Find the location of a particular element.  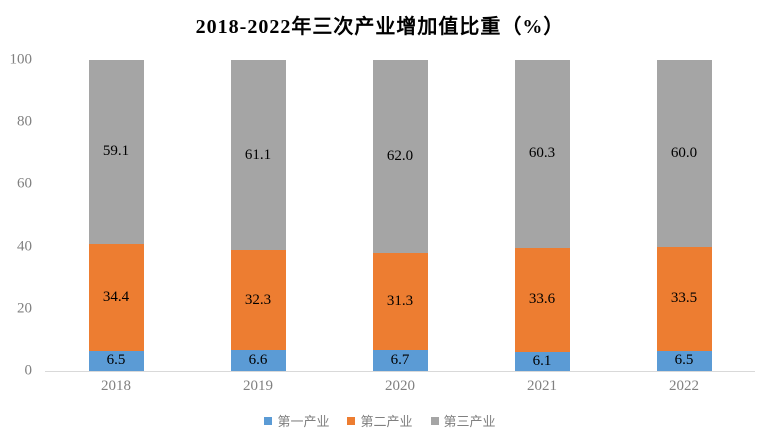

stacked-bar: 60.3 33.6 6.1 is located at coordinates (542, 215).